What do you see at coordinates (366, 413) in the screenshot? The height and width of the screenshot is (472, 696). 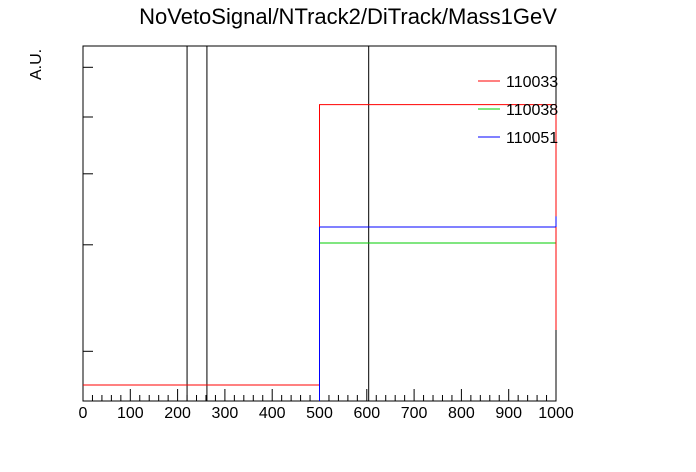 I see `x-tick-label: 600` at bounding box center [366, 413].